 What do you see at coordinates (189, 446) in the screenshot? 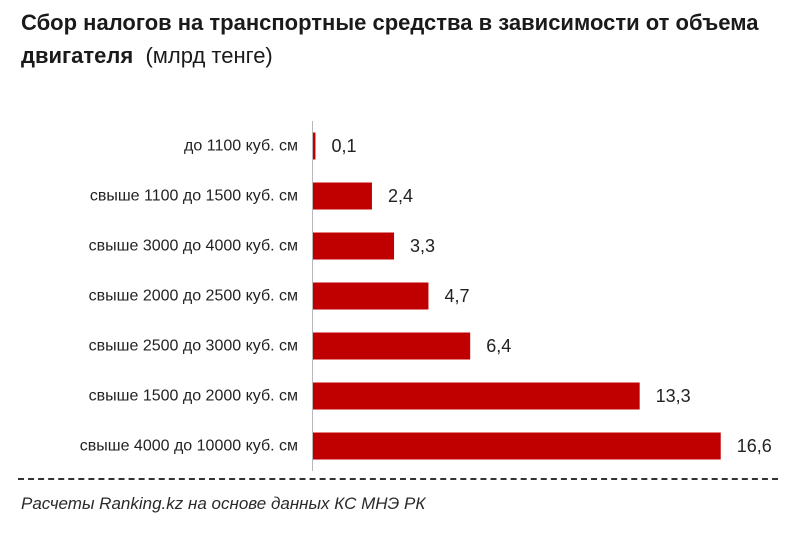
I see `category-label: свыше 4000 до 10000 куб. см` at bounding box center [189, 446].